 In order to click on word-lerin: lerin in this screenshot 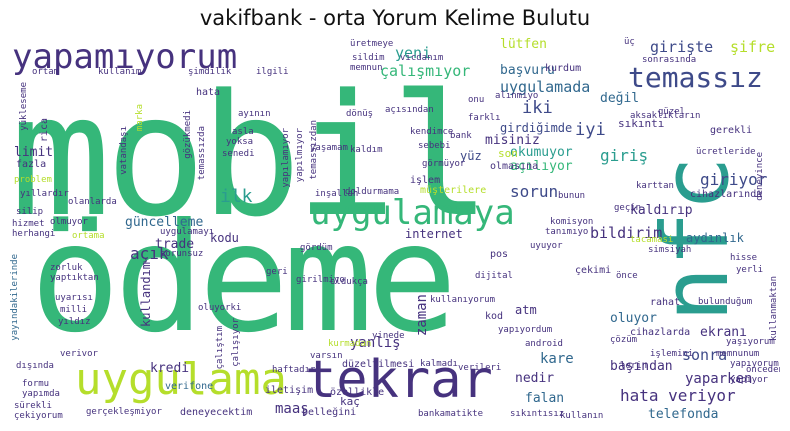, I will do `click(634, 366)`.